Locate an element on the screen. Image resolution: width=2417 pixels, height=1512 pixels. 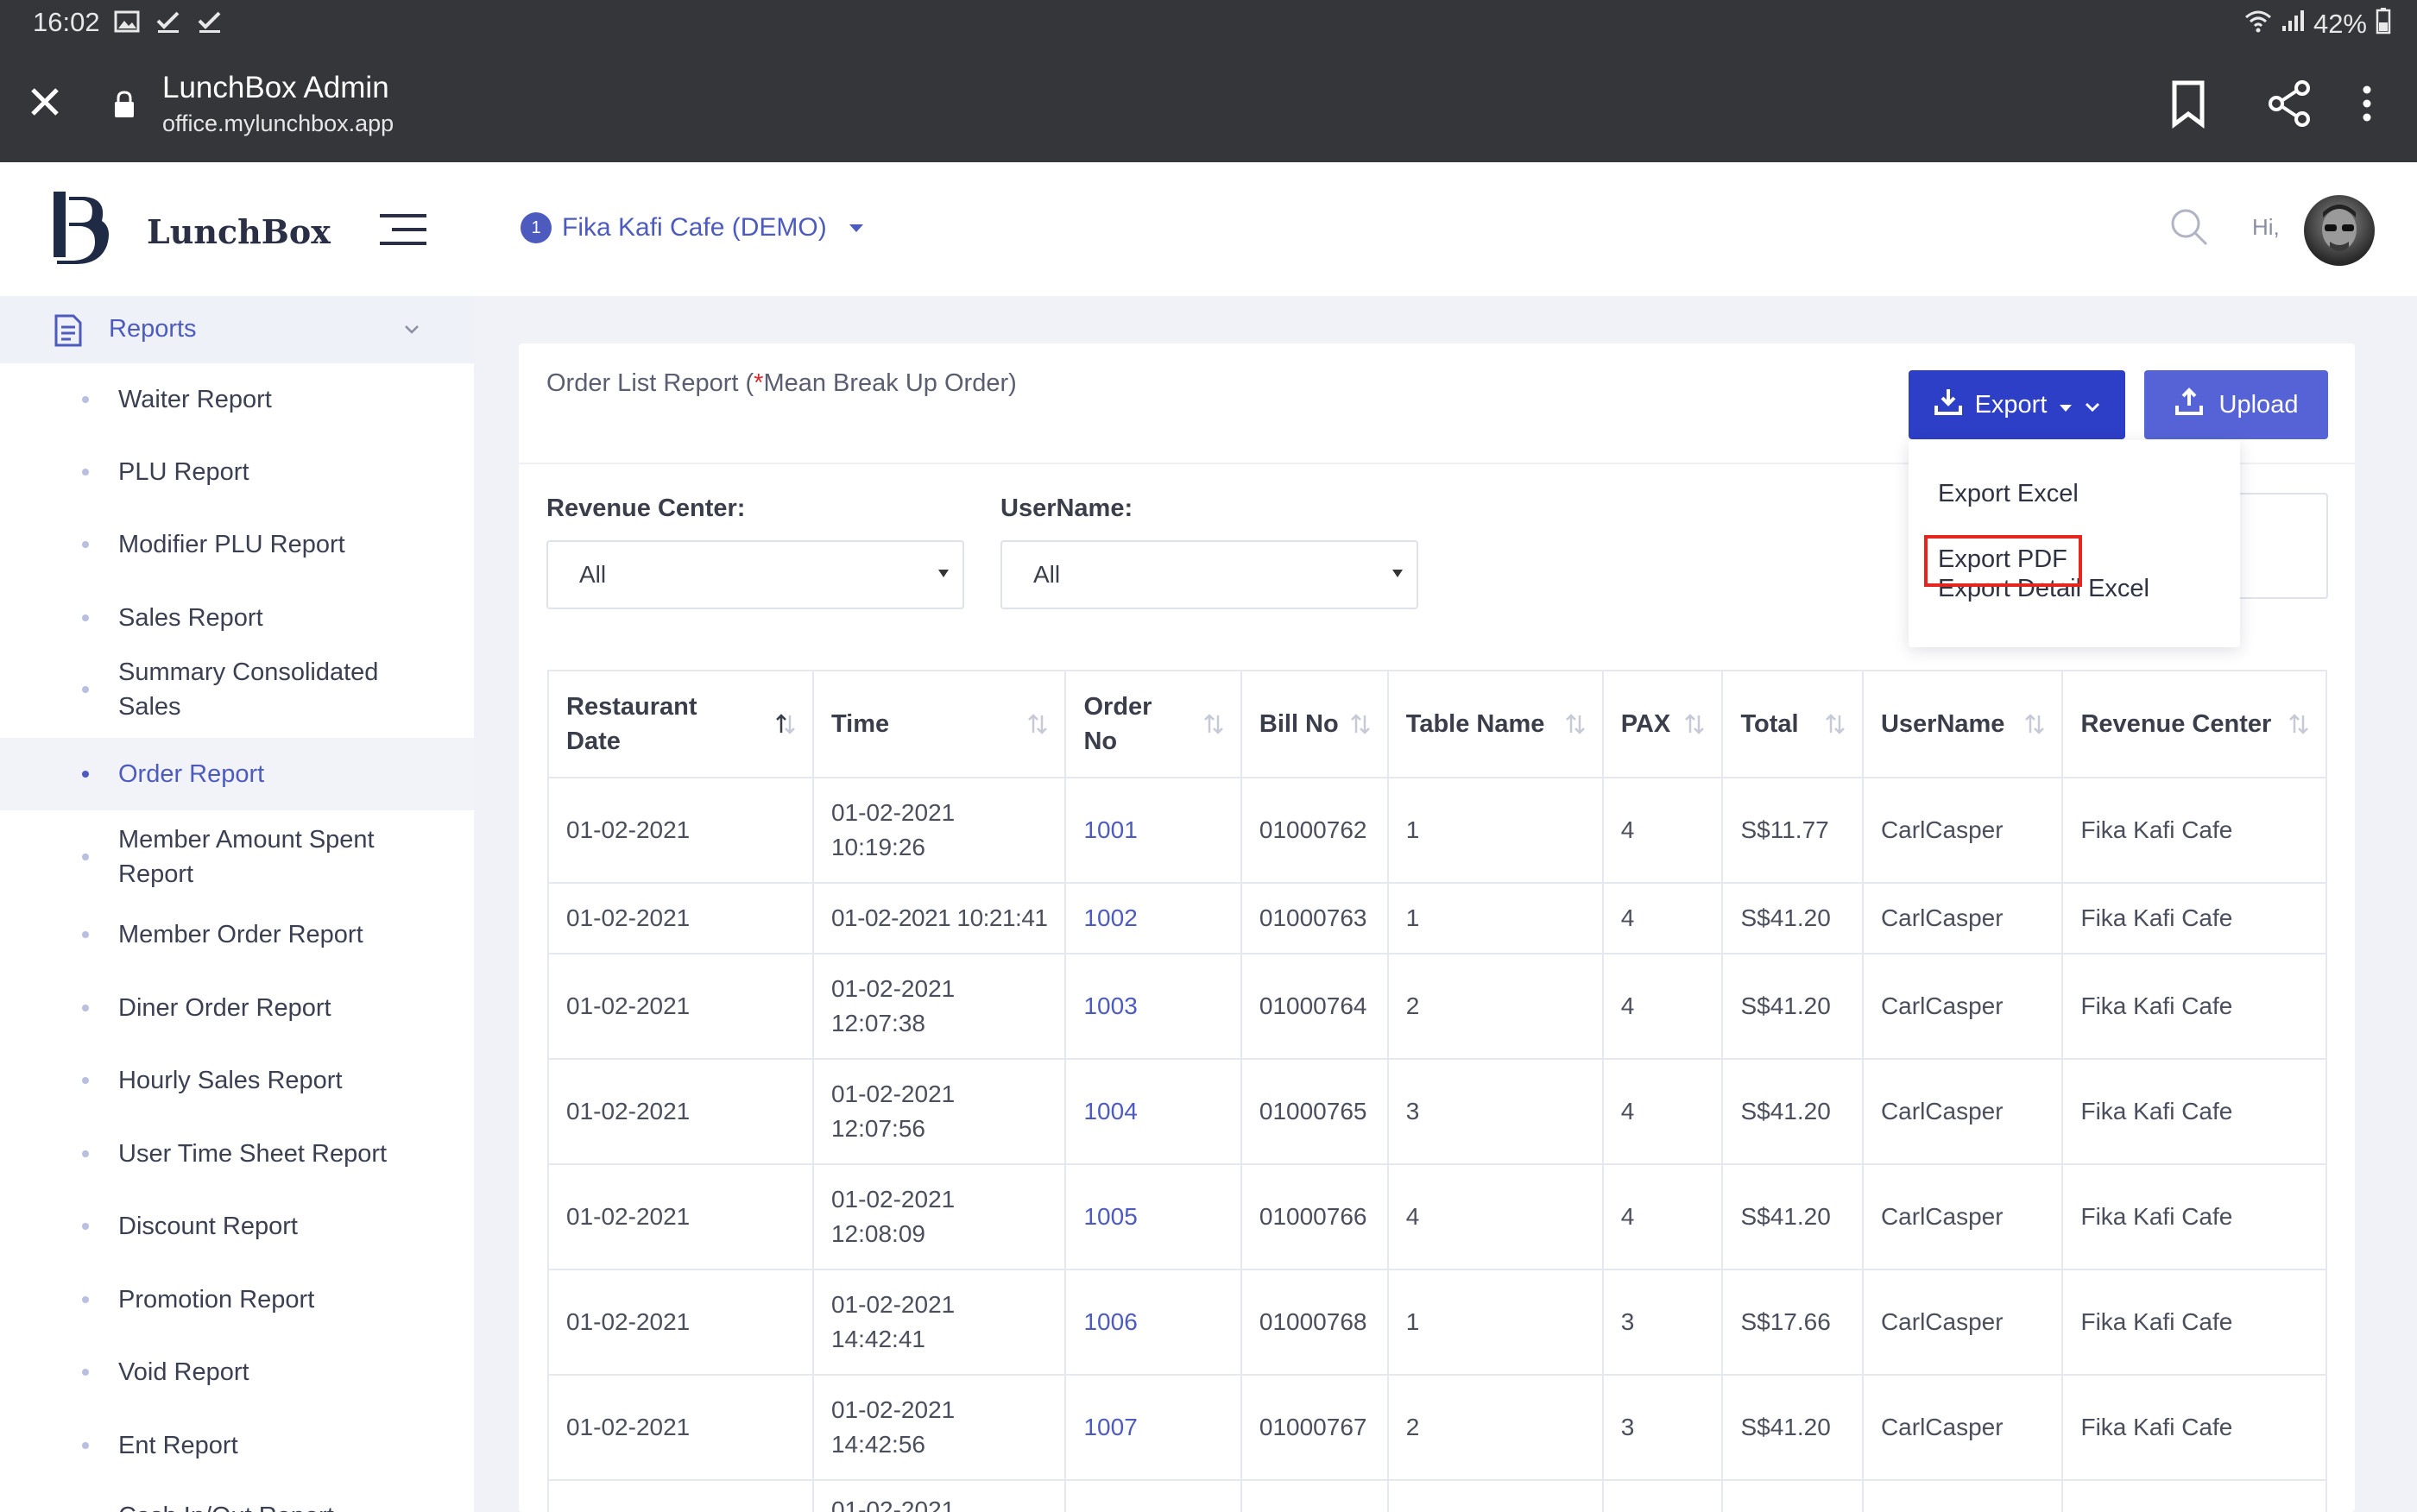
cell-time: 01-02-2021 12:07:38 is located at coordinates (939, 1006).